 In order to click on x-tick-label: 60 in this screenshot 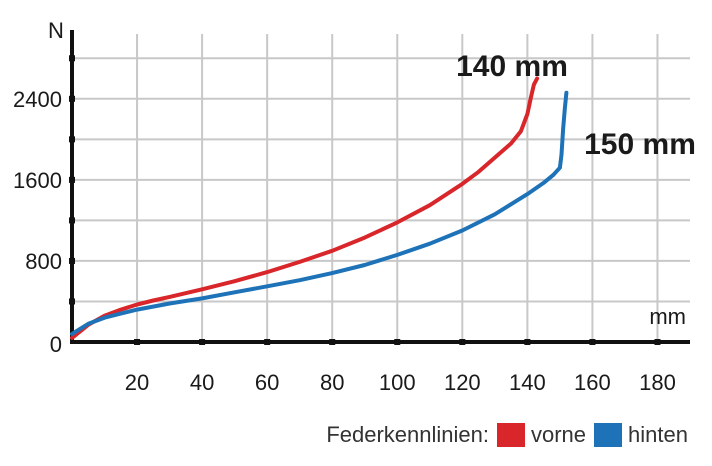, I will do `click(267, 382)`.